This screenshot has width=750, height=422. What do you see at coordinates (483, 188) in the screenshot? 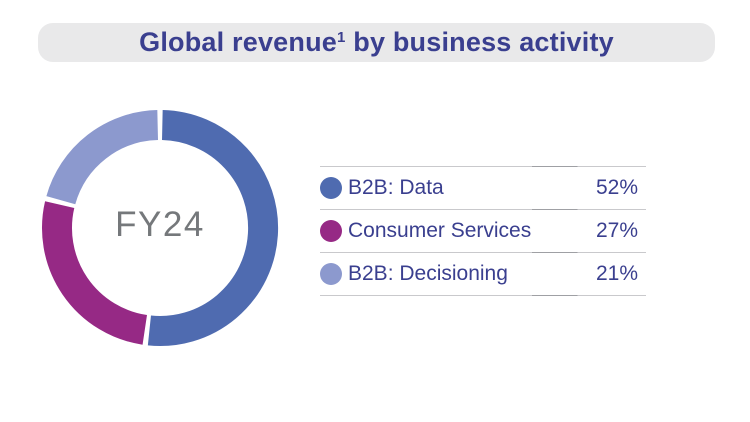
I see `legend-row: B2B: Data 52%` at bounding box center [483, 188].